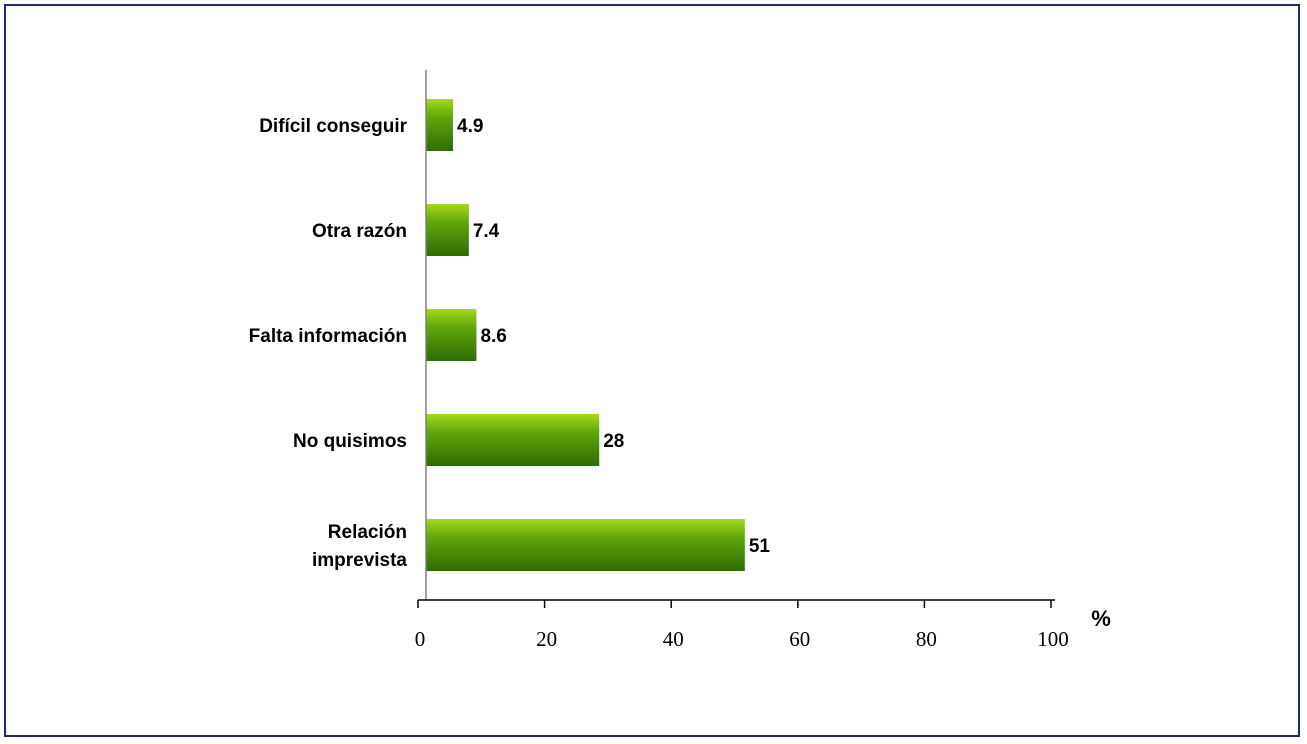  Describe the element at coordinates (673, 639) in the screenshot. I see `x-tick-label-2: 40` at that location.